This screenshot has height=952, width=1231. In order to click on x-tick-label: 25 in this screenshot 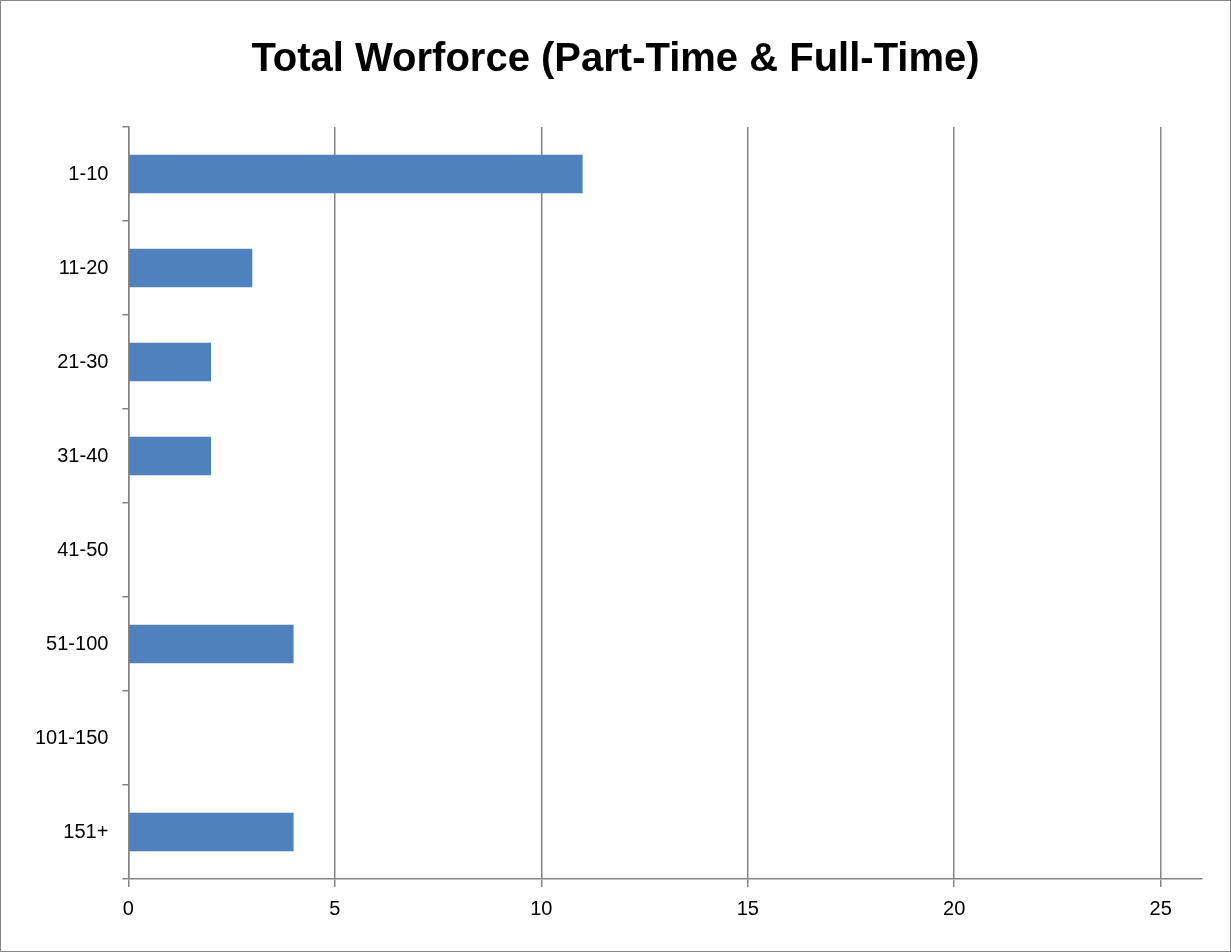, I will do `click(1160, 907)`.